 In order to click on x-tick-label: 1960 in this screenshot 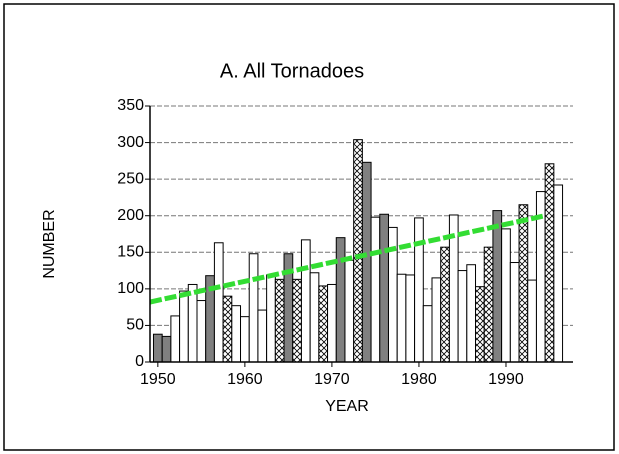, I will do `click(245, 379)`.